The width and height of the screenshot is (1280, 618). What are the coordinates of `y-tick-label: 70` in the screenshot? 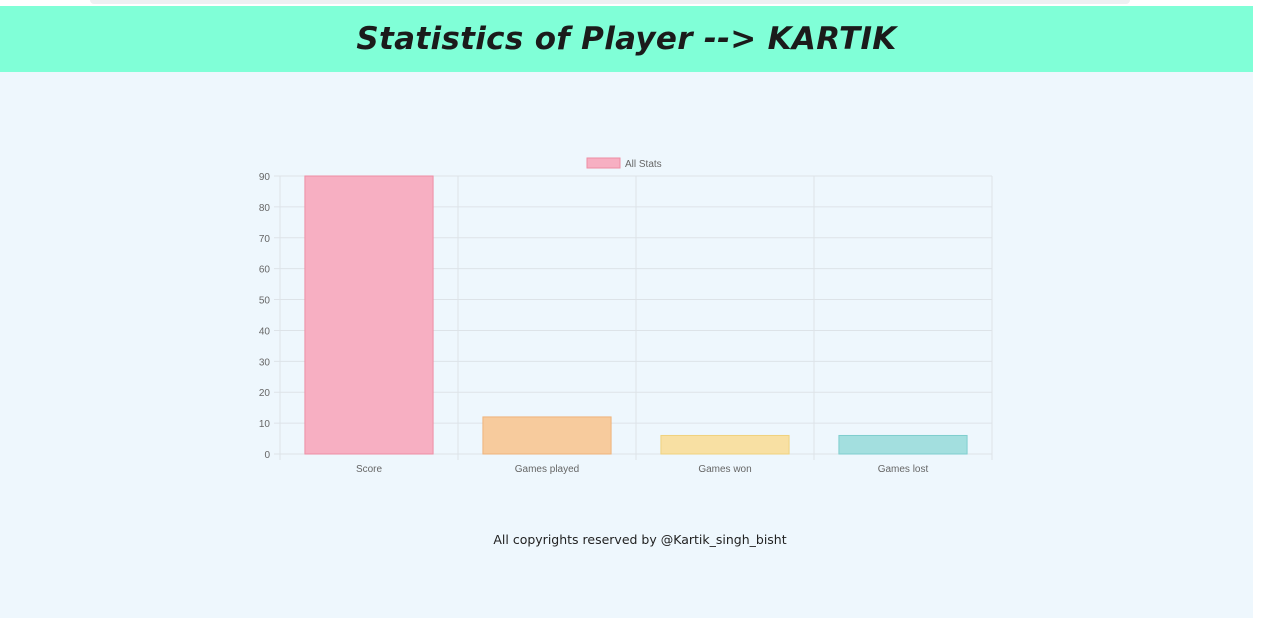 It's located at (265, 239).